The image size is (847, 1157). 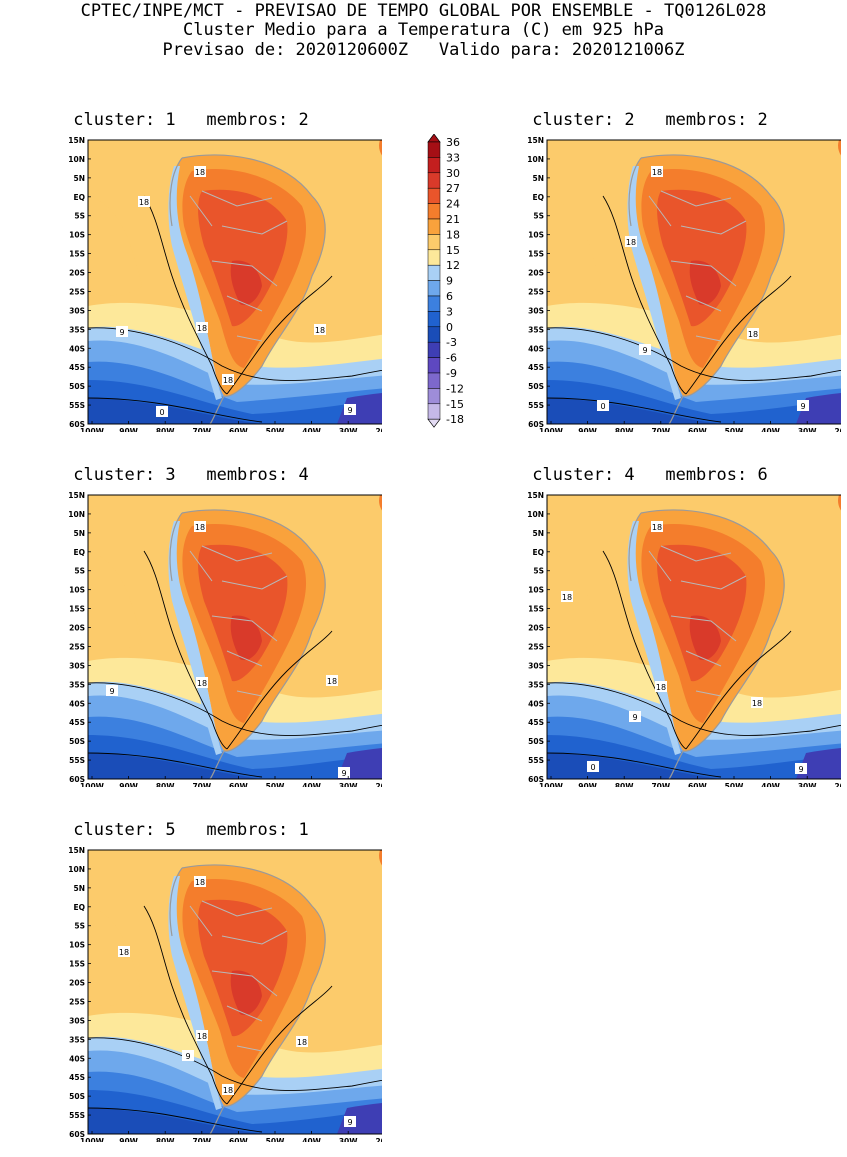 I want to click on legend-level-label: -9, so click(x=451, y=373).